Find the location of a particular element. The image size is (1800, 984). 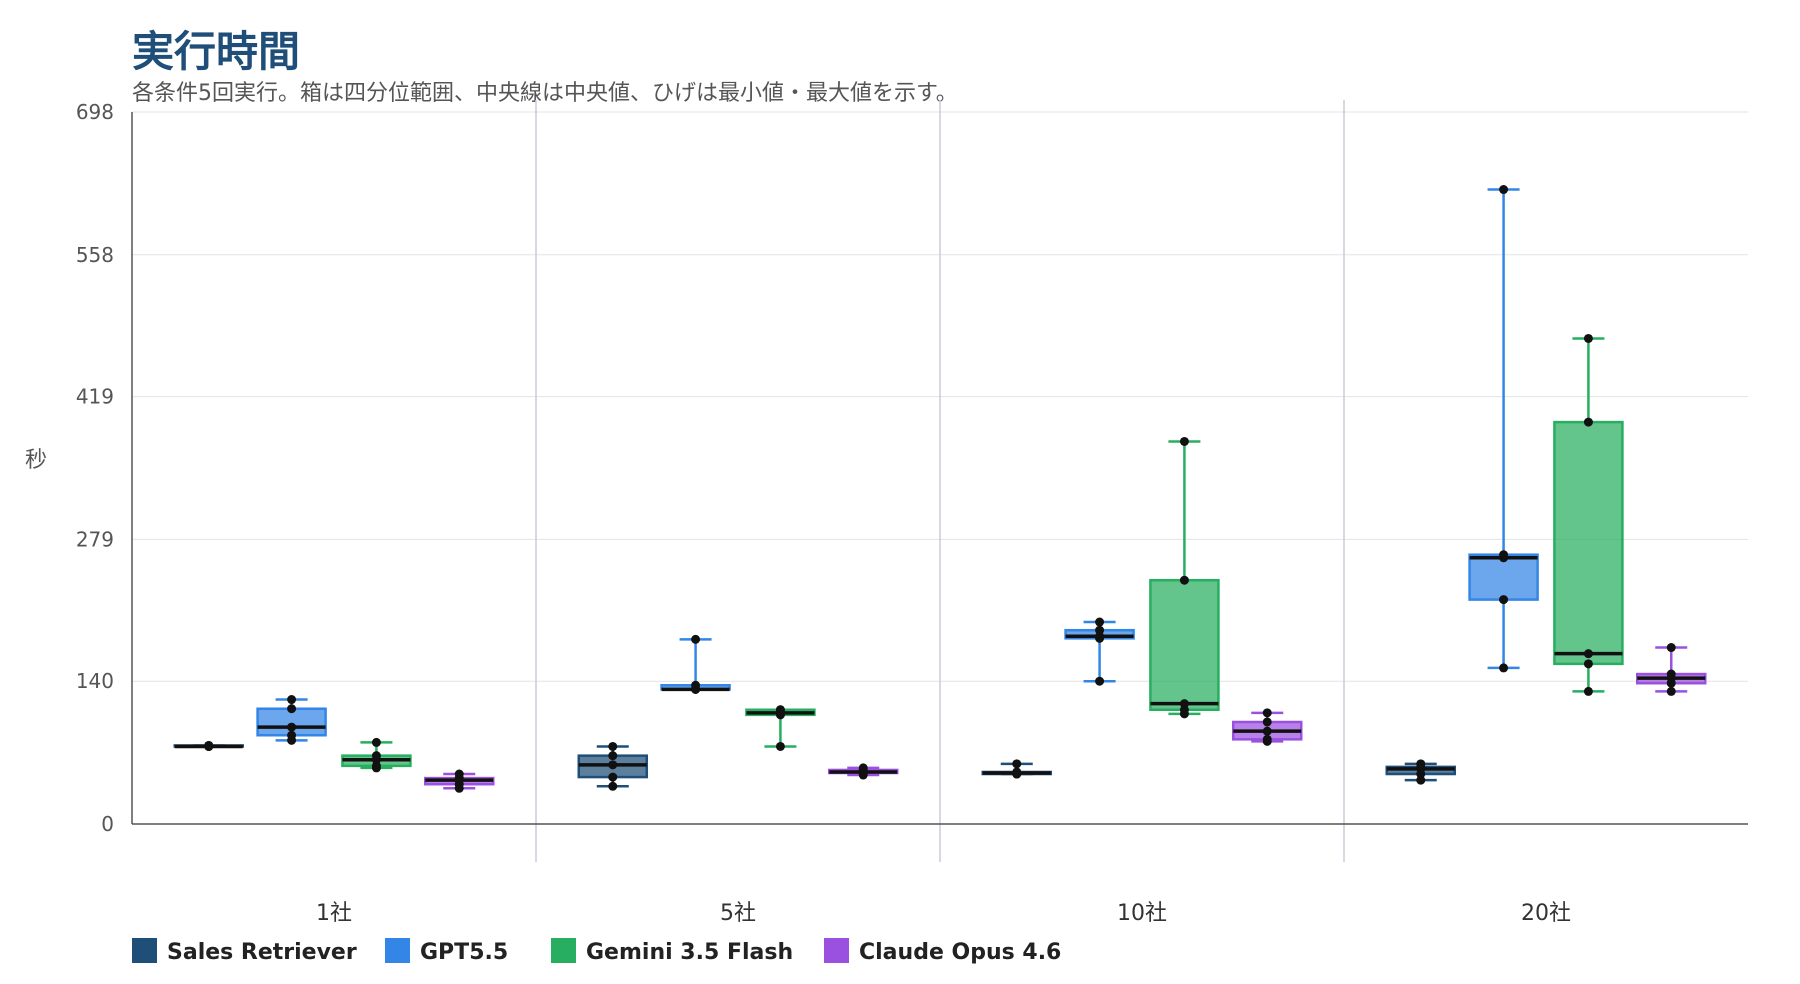

legend-item: Sales Retriever is located at coordinates (244, 951).